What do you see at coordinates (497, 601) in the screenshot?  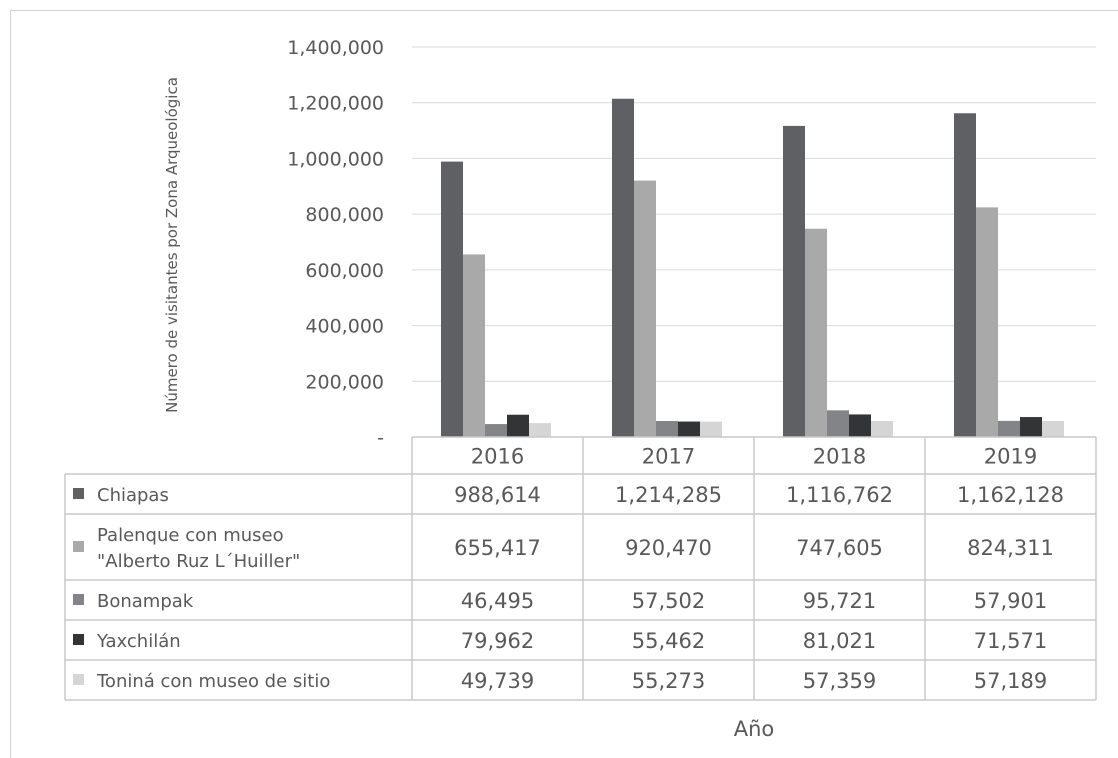 I see `data-label: 46,495` at bounding box center [497, 601].